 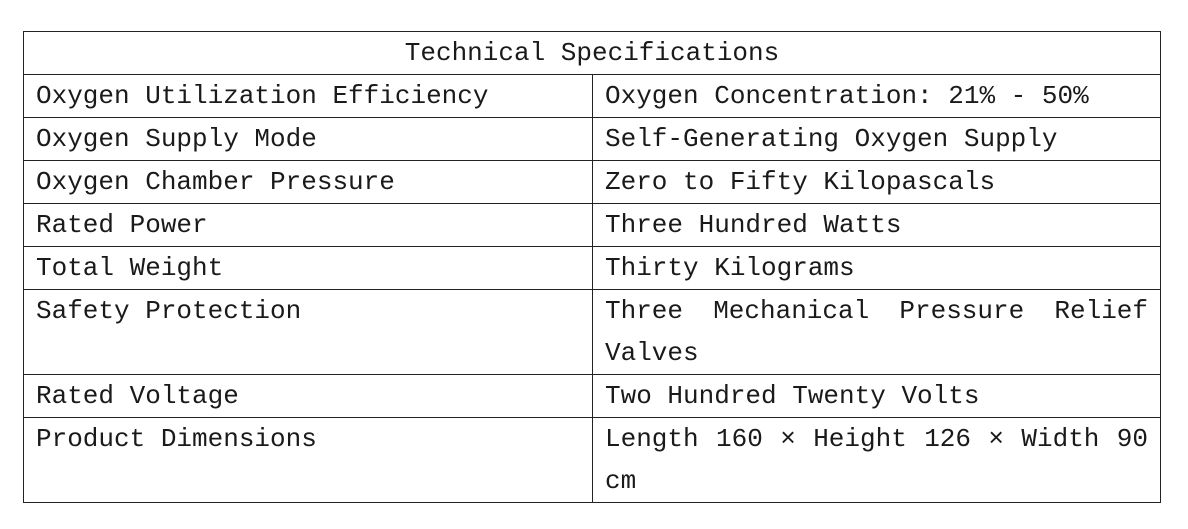 What do you see at coordinates (876, 182) in the screenshot?
I see `spec-value: Zero to Fifty Kilopascals` at bounding box center [876, 182].